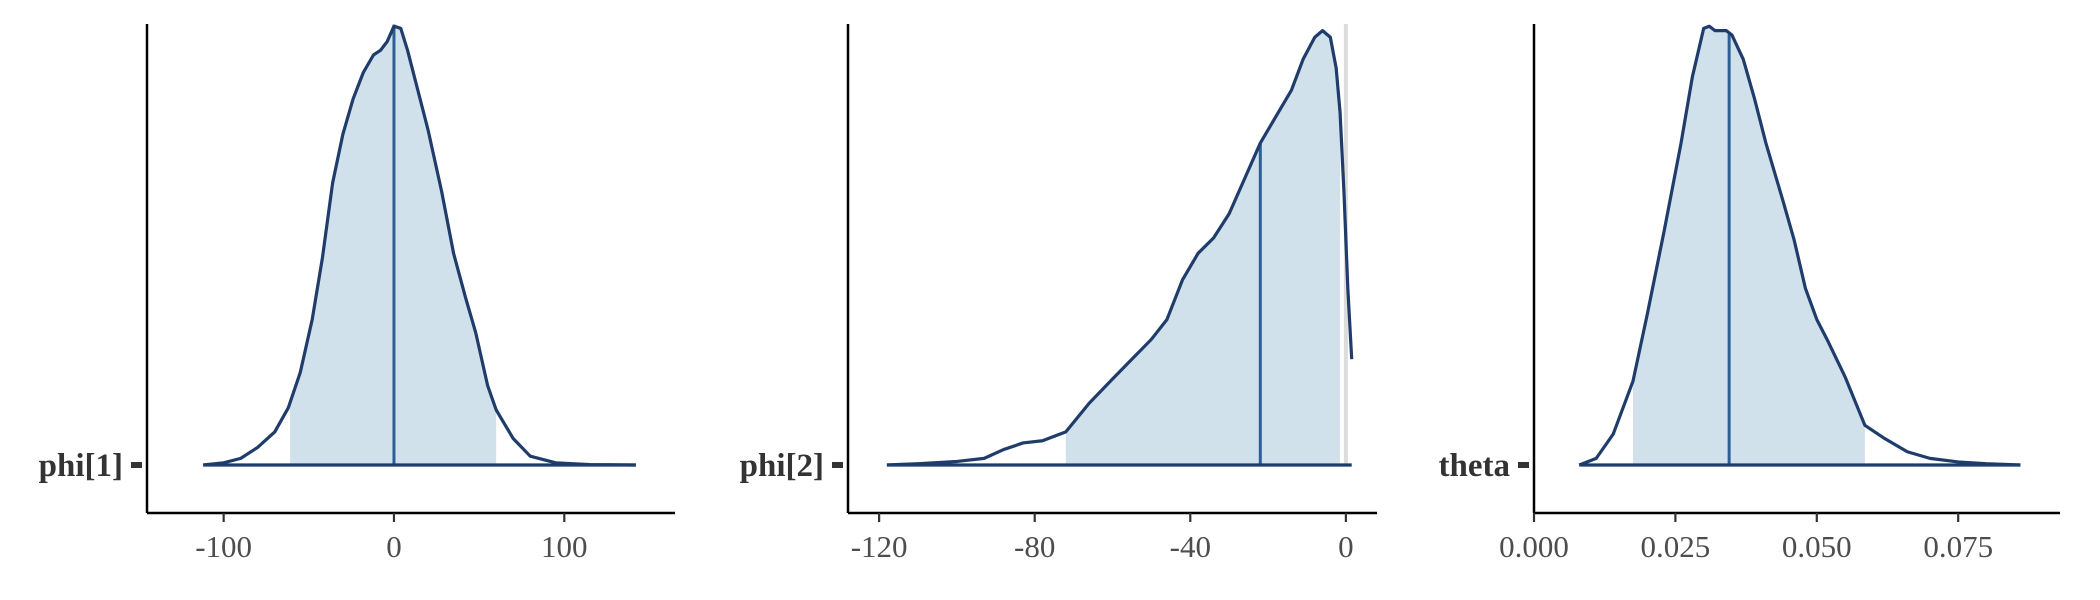 This screenshot has height=600, width=2100. Describe the element at coordinates (1474, 466) in the screenshot. I see `parameter-label: theta` at that location.